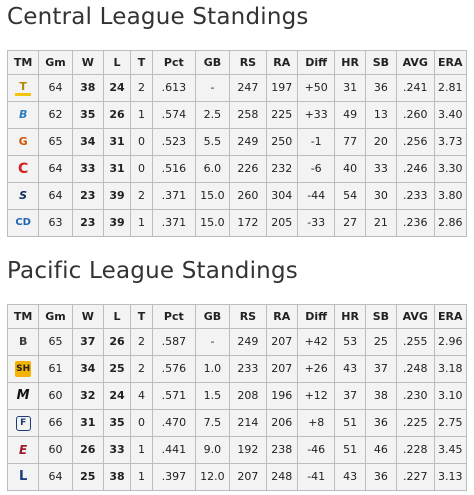 The width and height of the screenshot is (474, 495). I want to click on cell-ra: 206, so click(281, 423).